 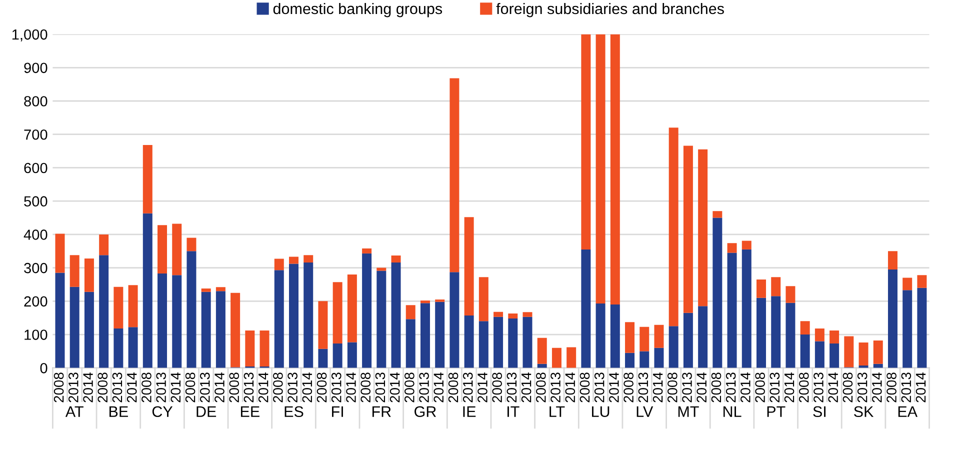 What do you see at coordinates (250, 411) in the screenshot?
I see `text: EE` at bounding box center [250, 411].